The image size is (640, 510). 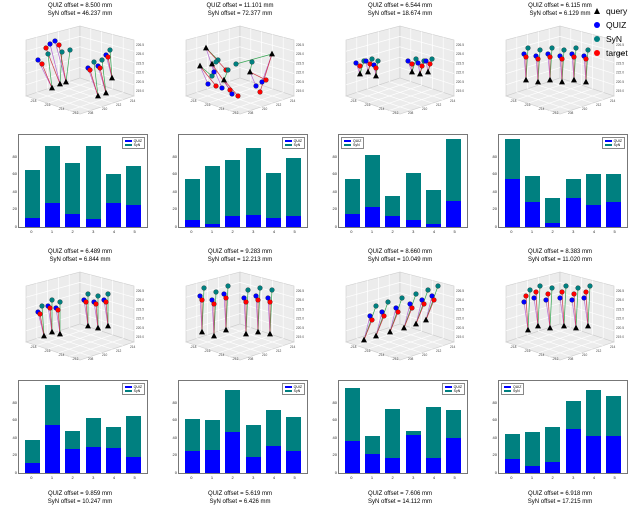 I want to click on y-tick-label: 60, so click(x=334, y=174).